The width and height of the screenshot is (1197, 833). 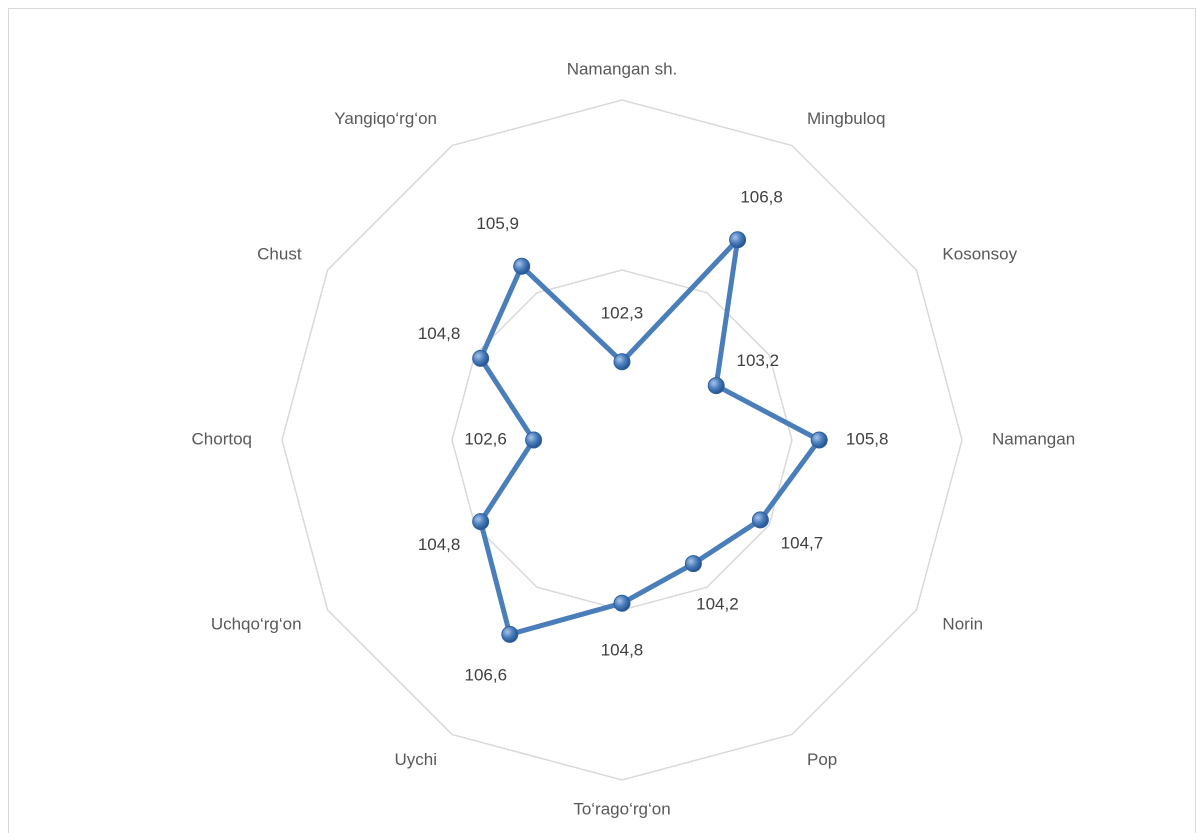 I want to click on category-label: Yangiqo‘rg‘on, so click(x=385, y=118).